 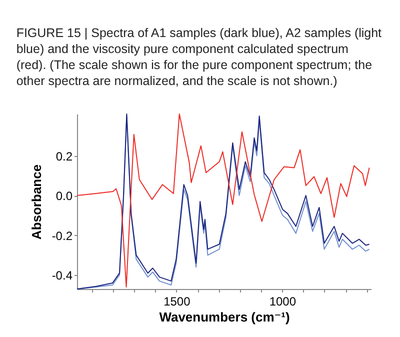 I want to click on x-tick-label: 1500, so click(x=177, y=301).